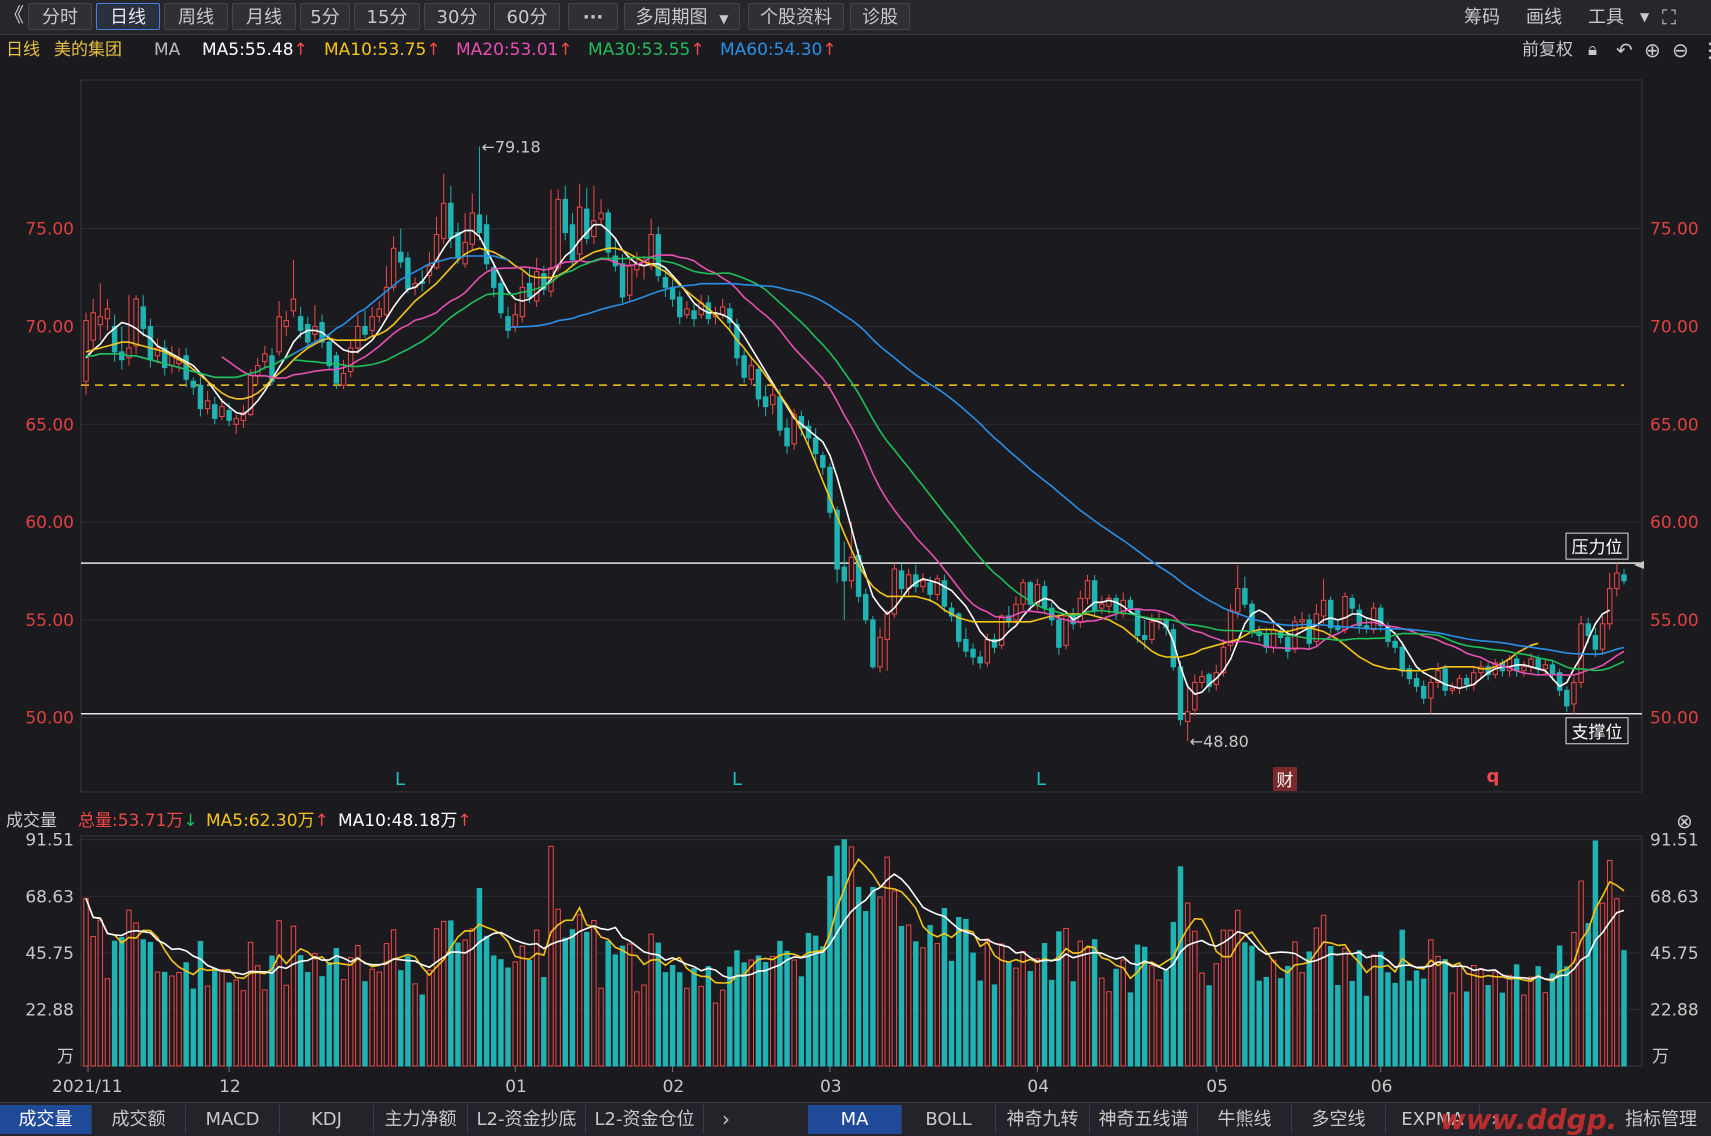 The image size is (1711, 1136). What do you see at coordinates (60, 16) in the screenshot?
I see `tab-fenshi: 分时` at bounding box center [60, 16].